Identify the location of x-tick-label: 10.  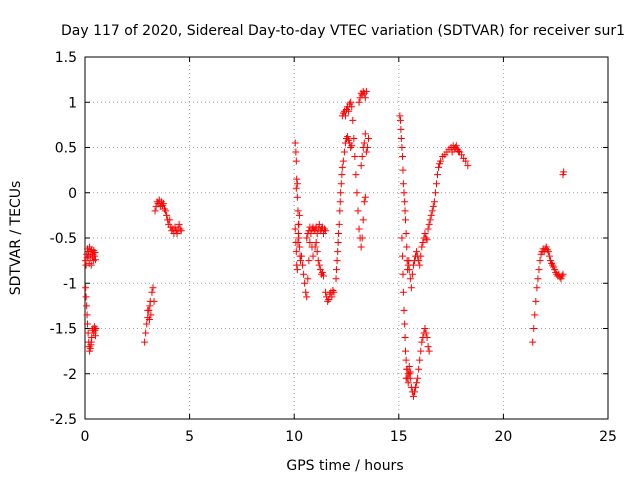
(294, 437).